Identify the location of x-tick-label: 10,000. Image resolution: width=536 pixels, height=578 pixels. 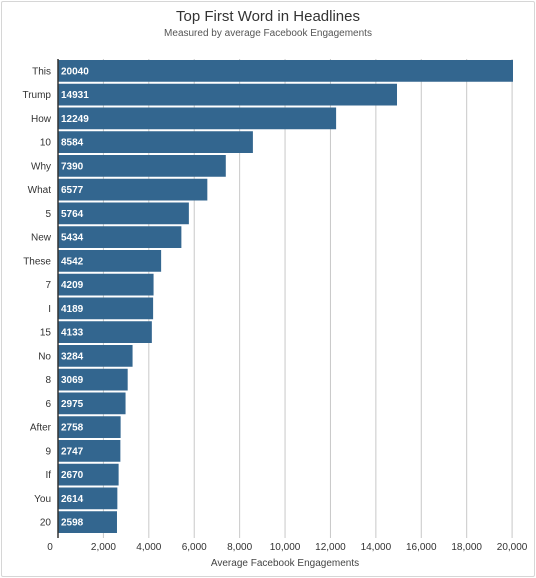
(285, 547).